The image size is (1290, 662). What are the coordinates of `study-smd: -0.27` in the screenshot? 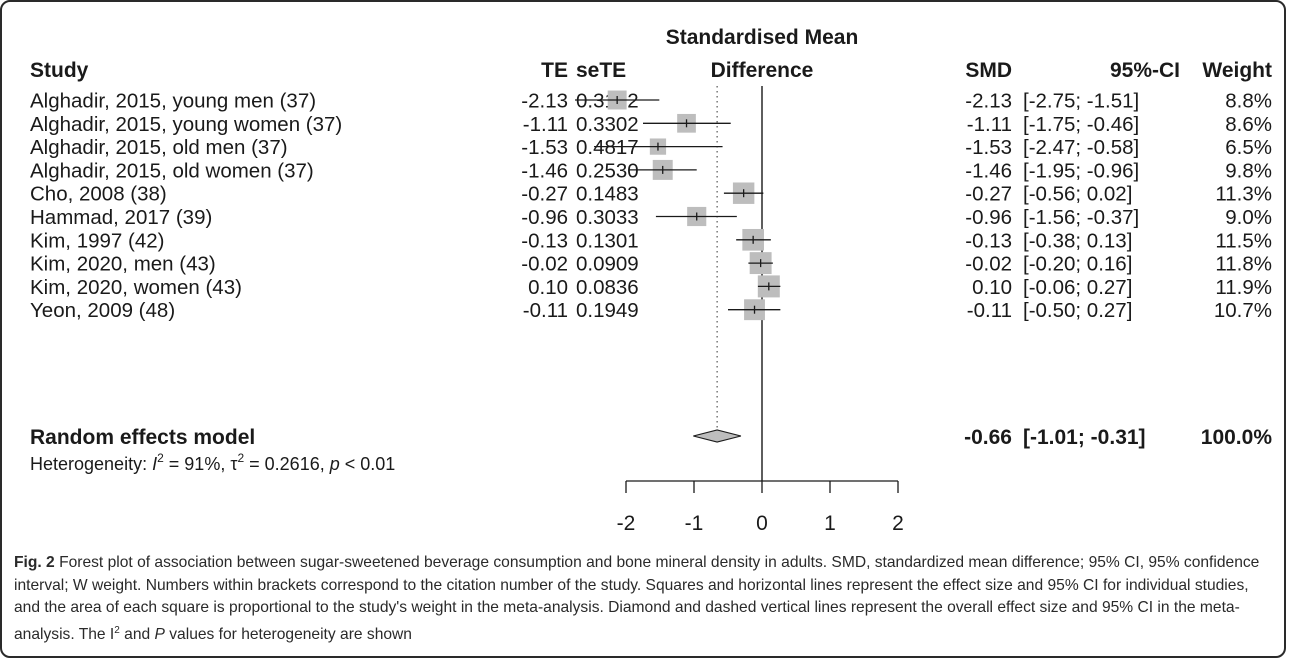 It's located at (988, 194).